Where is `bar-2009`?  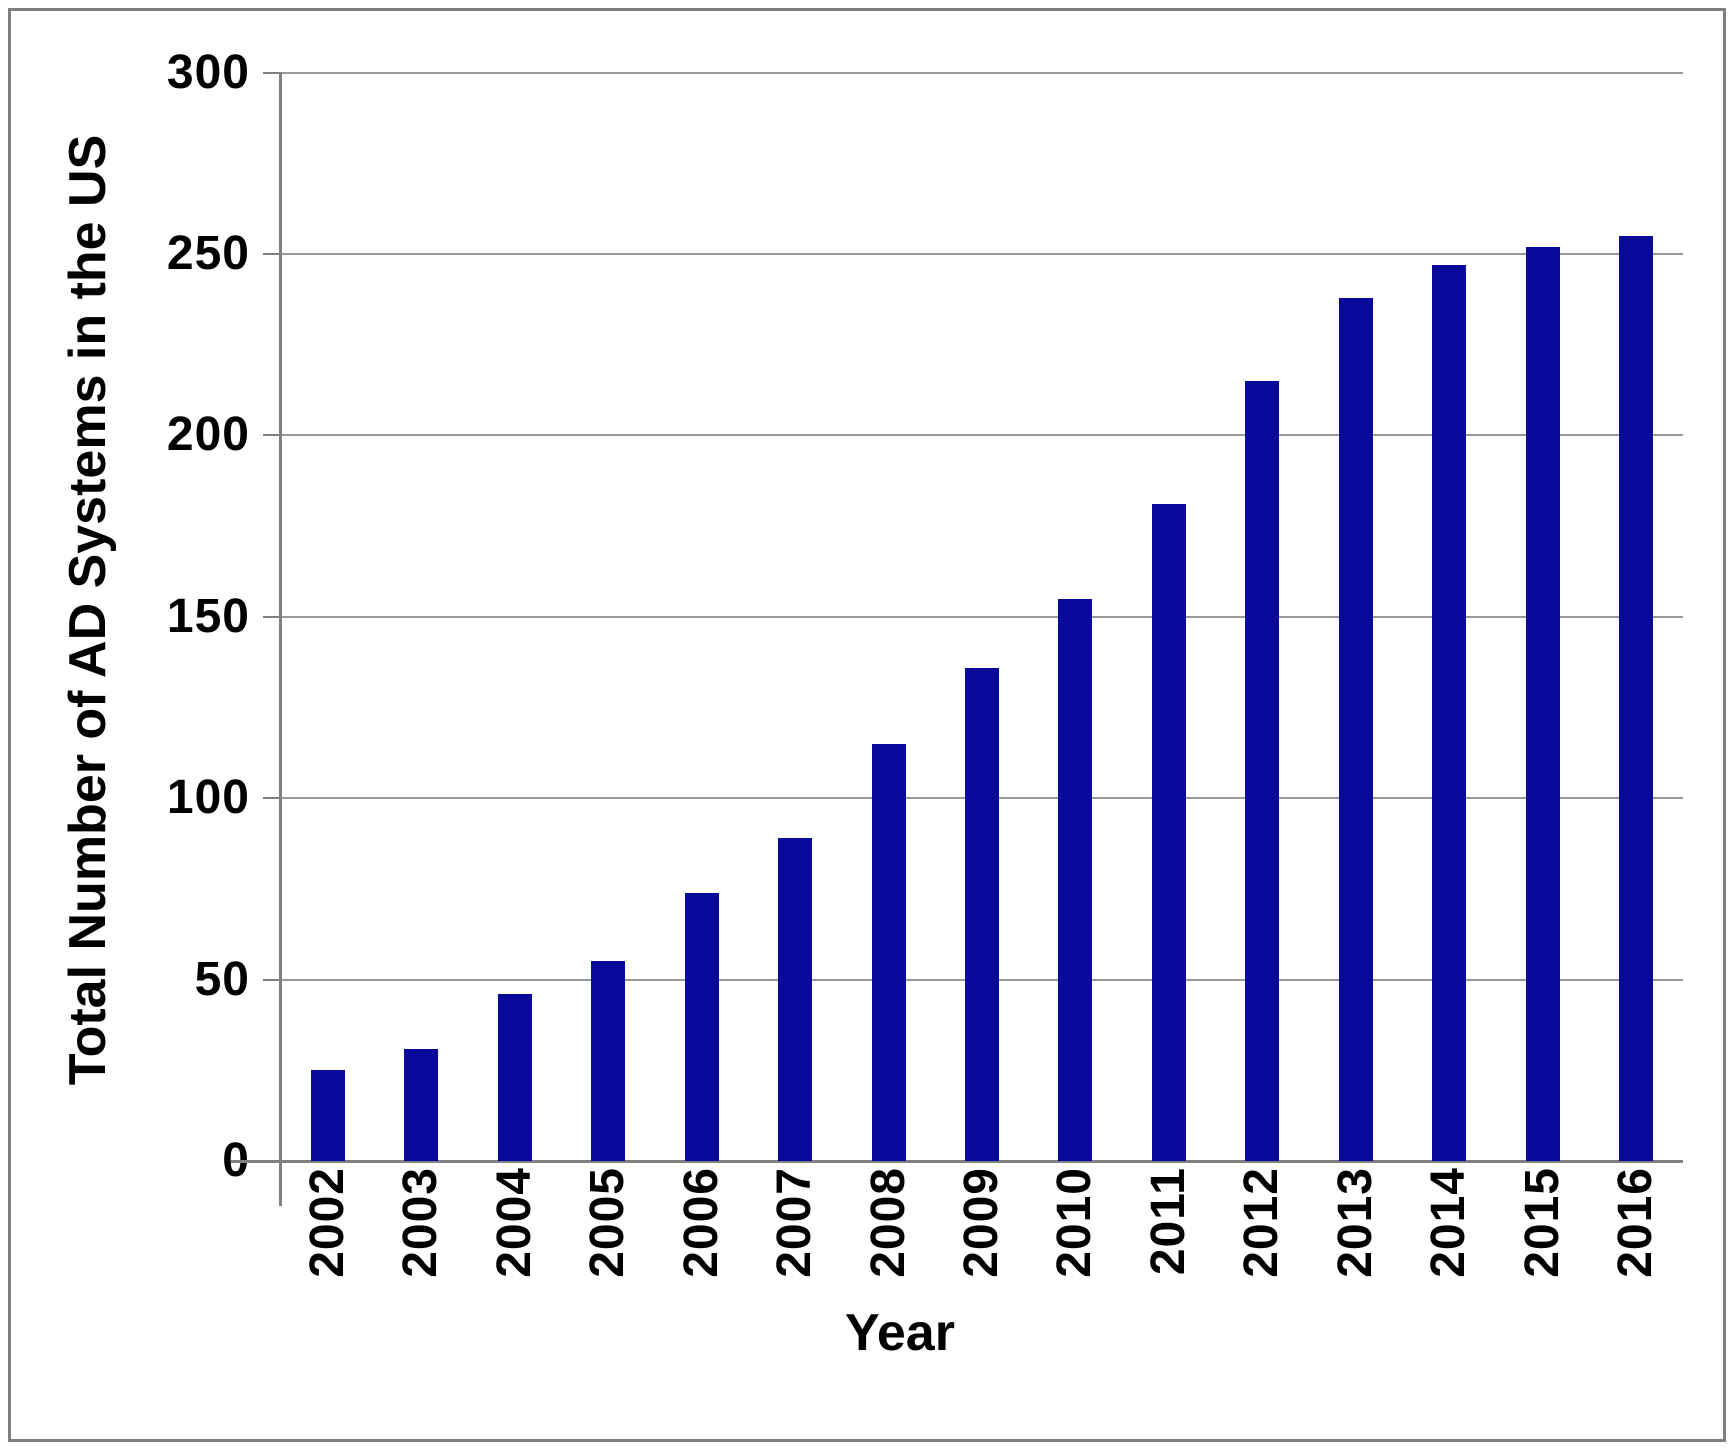
bar-2009 is located at coordinates (982, 914).